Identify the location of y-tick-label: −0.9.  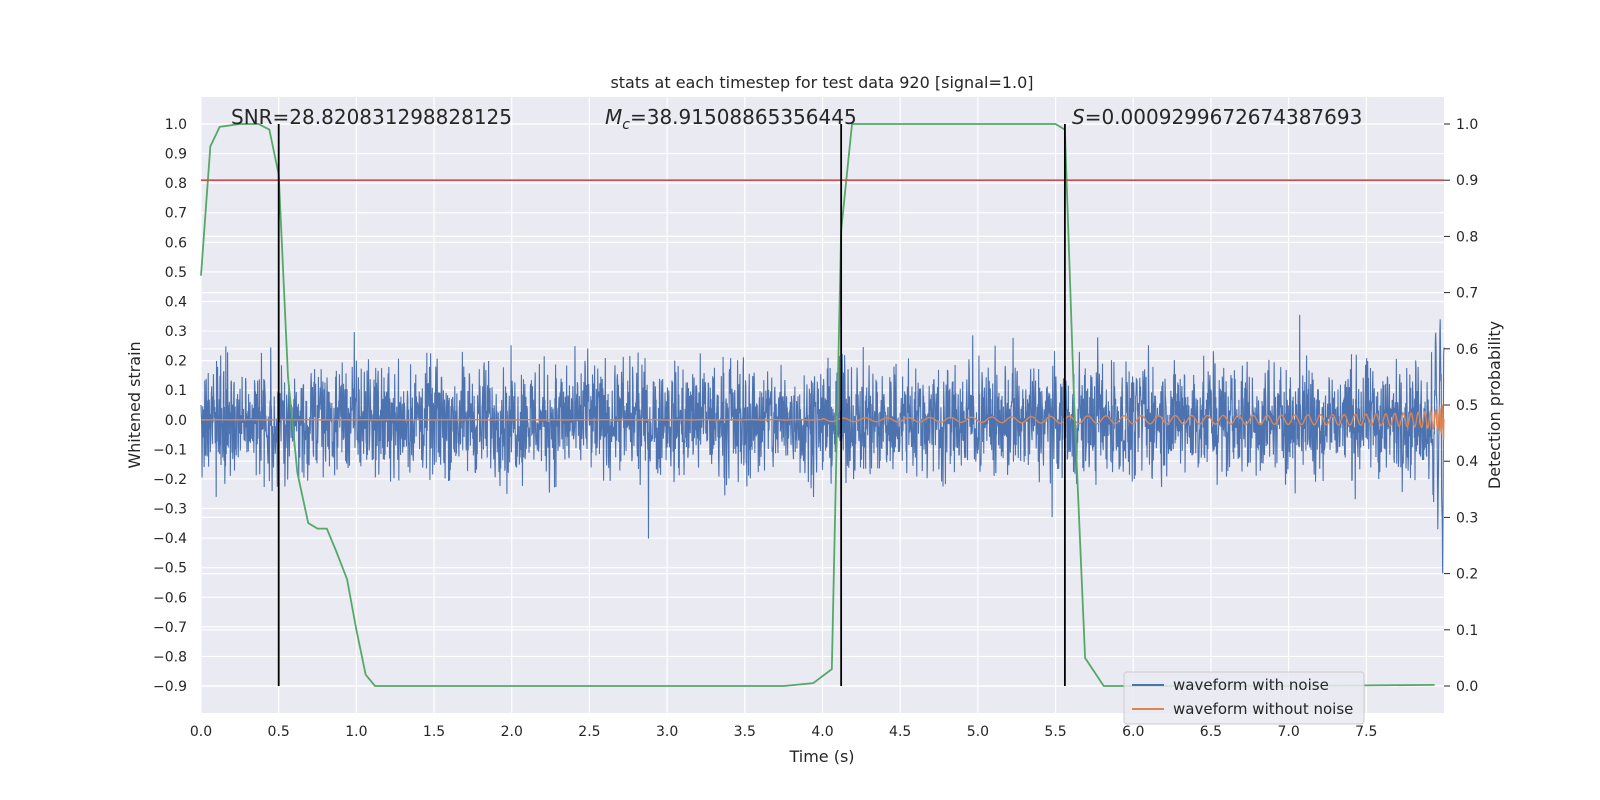
(170, 687).